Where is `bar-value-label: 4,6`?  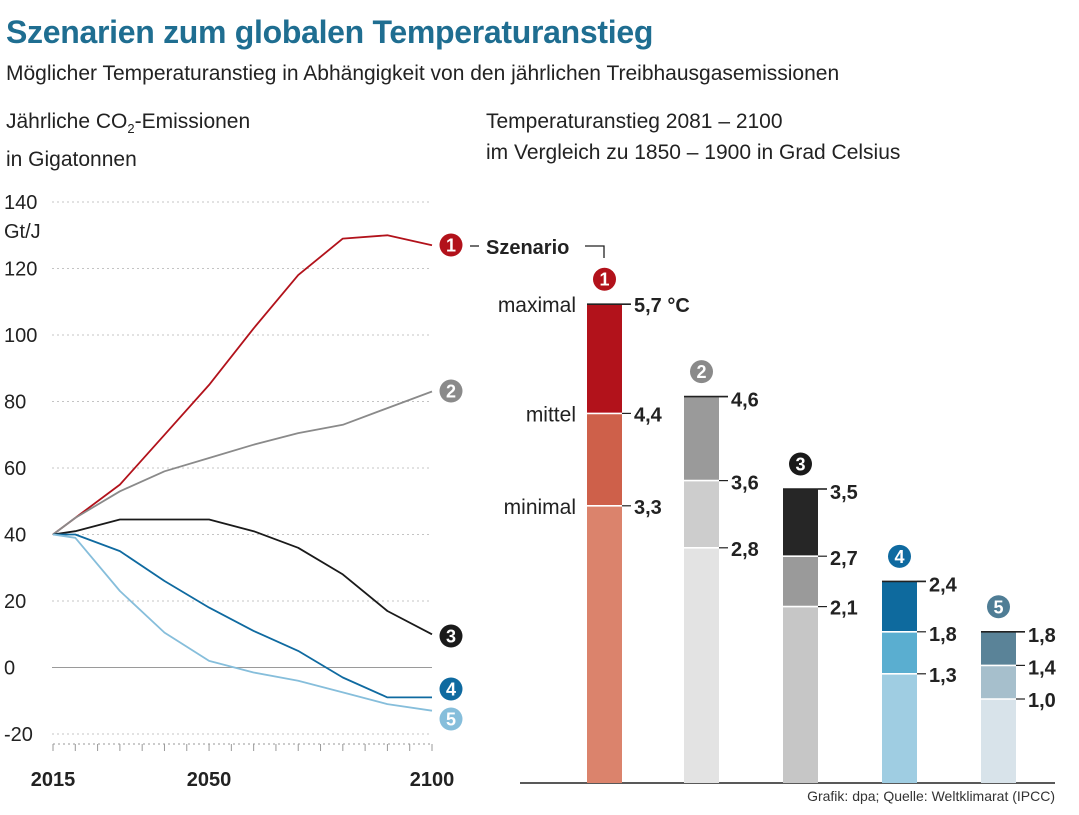 bar-value-label: 4,6 is located at coordinates (745, 401).